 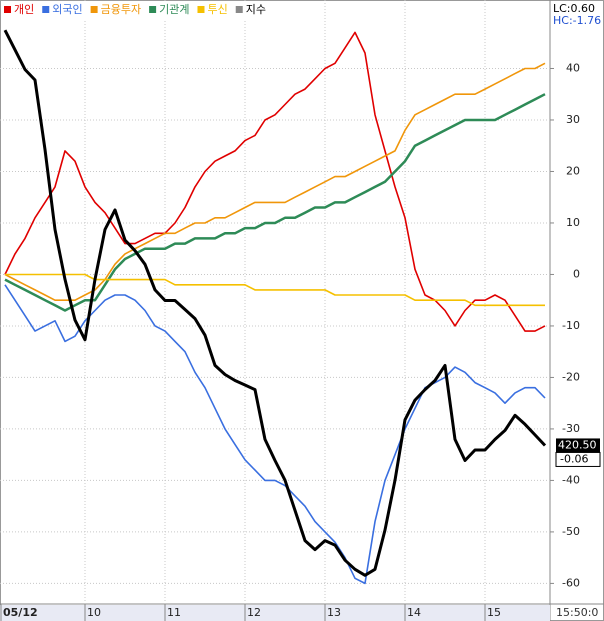 I want to click on x-tick-label: 14, so click(x=414, y=612).